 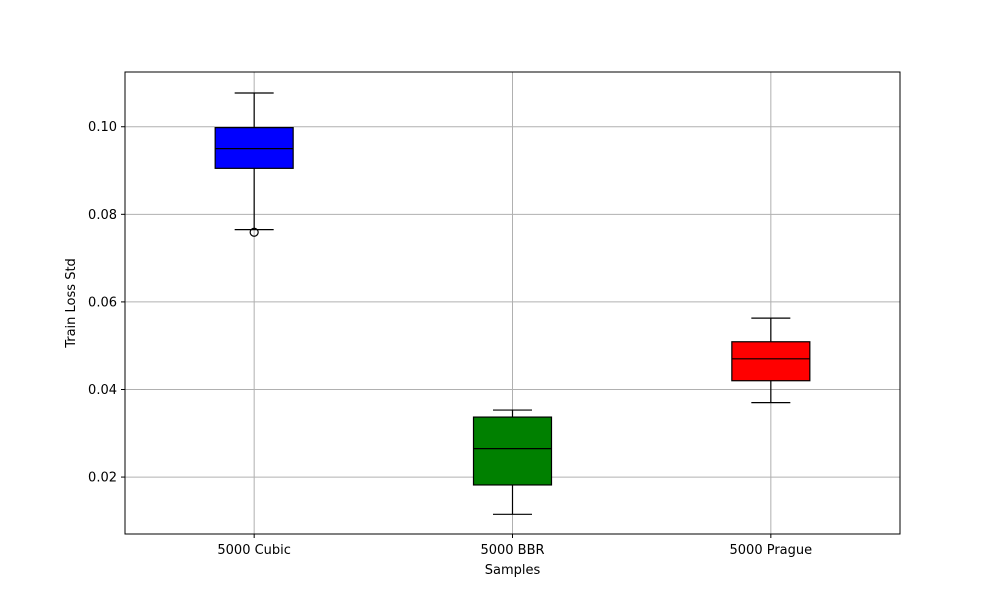 I want to click on y-tick-label: 0.06, so click(x=102, y=302).